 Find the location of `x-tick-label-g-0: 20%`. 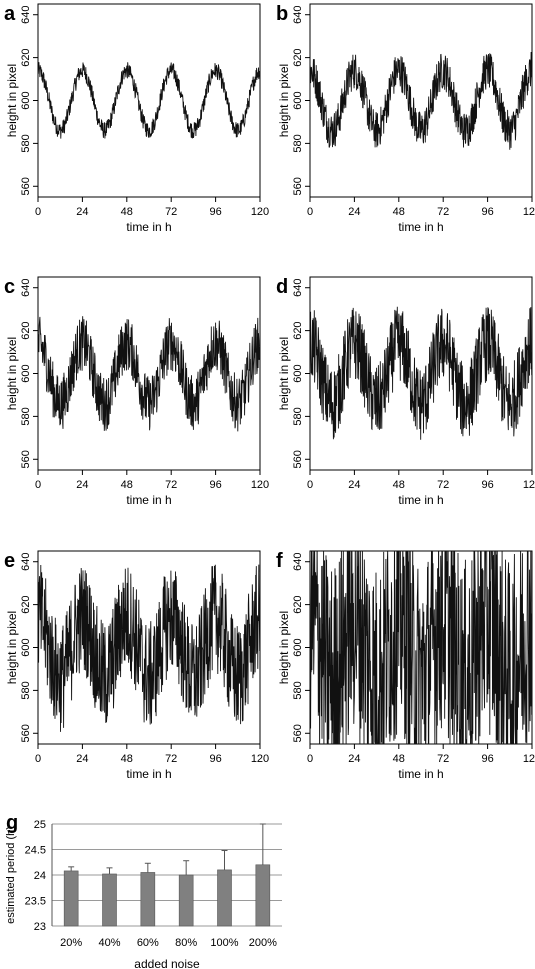

x-tick-label-g-0: 20% is located at coordinates (71, 943).